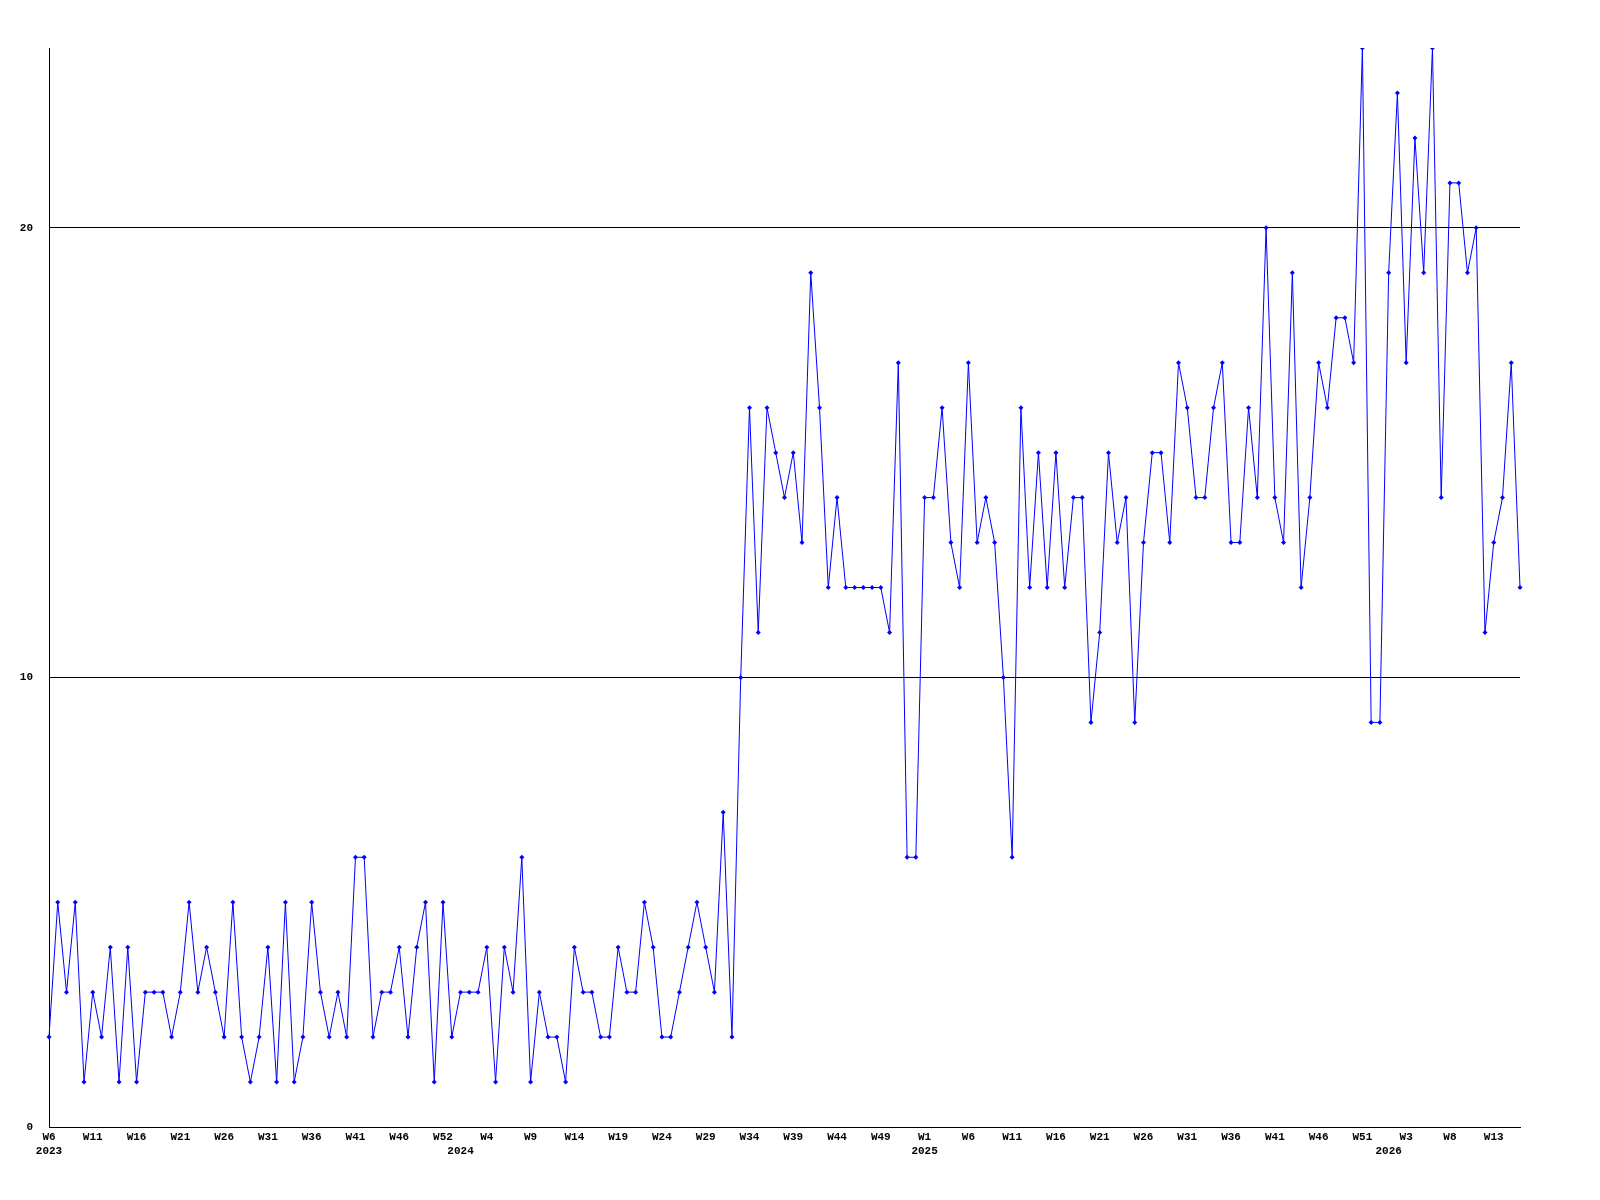  Describe the element at coordinates (1362, 1137) in the screenshot. I see `x-tick-label: W51` at that location.